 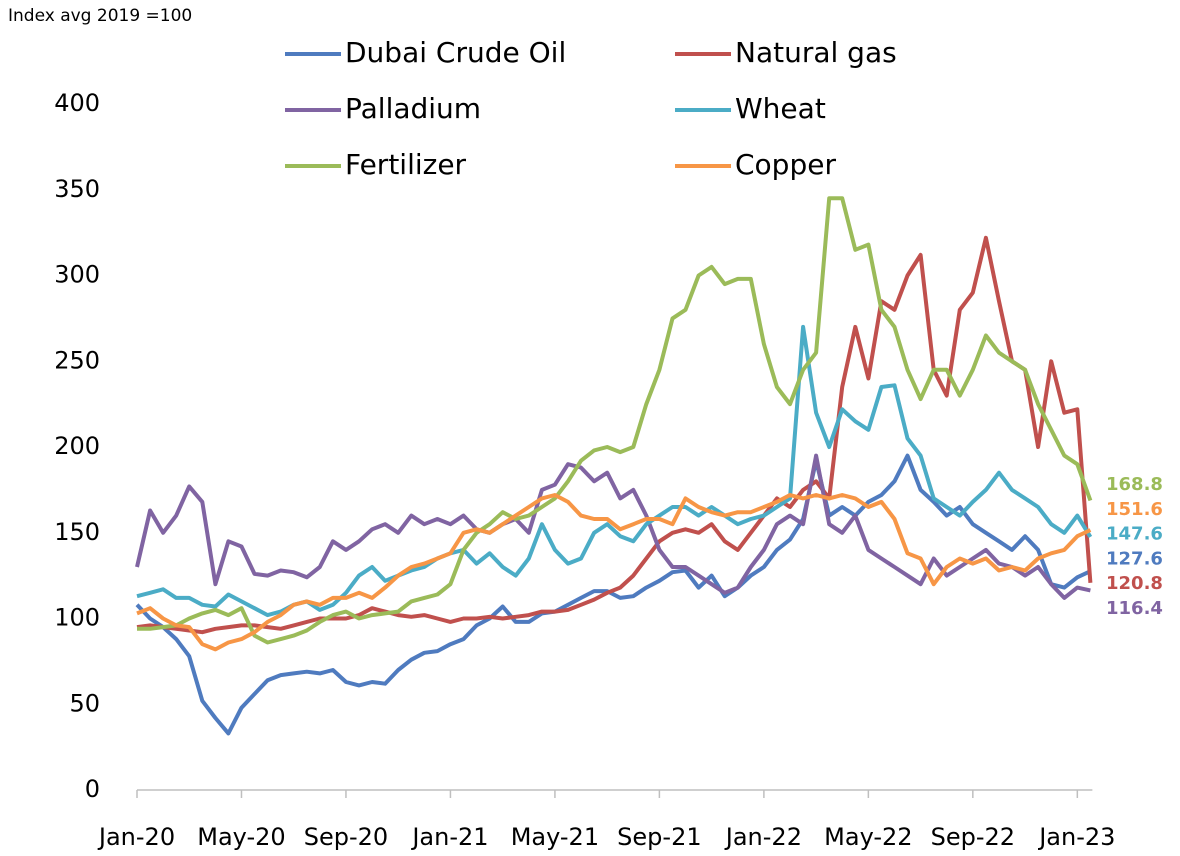 I want to click on y-tick-label: 200, so click(x=77, y=446).